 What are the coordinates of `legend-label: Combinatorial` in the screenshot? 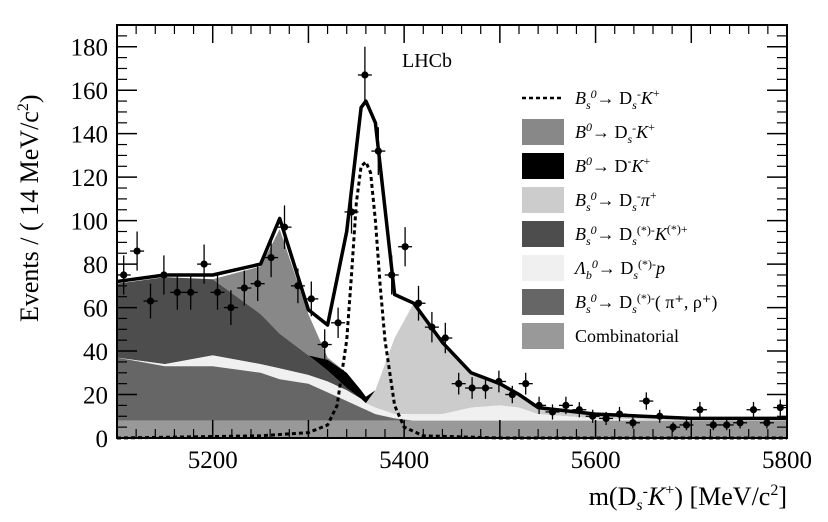 It's located at (627, 336).